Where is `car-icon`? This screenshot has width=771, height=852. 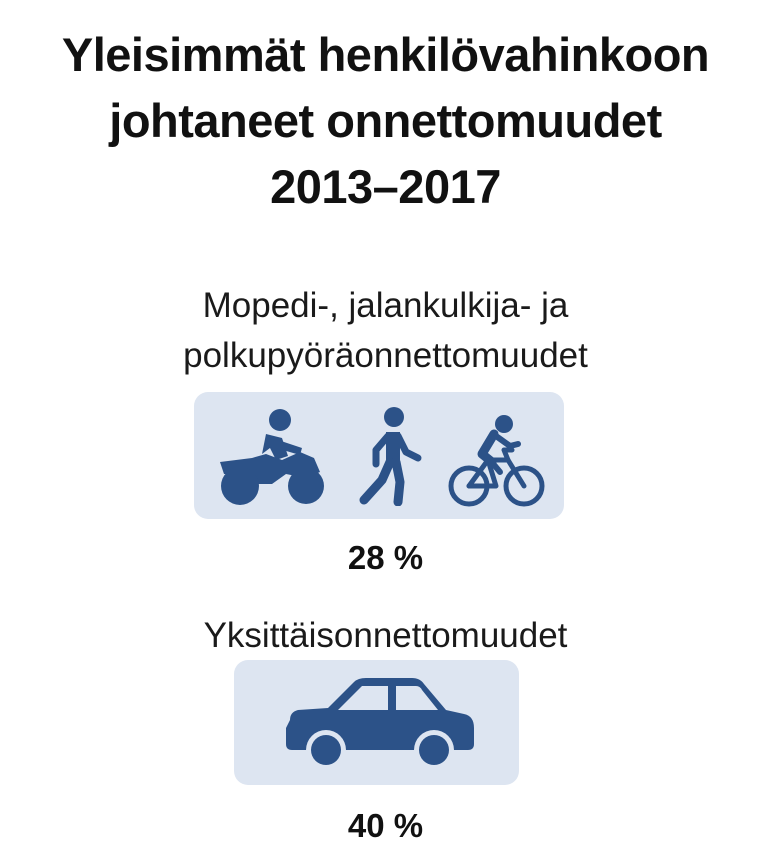 car-icon is located at coordinates (380, 724).